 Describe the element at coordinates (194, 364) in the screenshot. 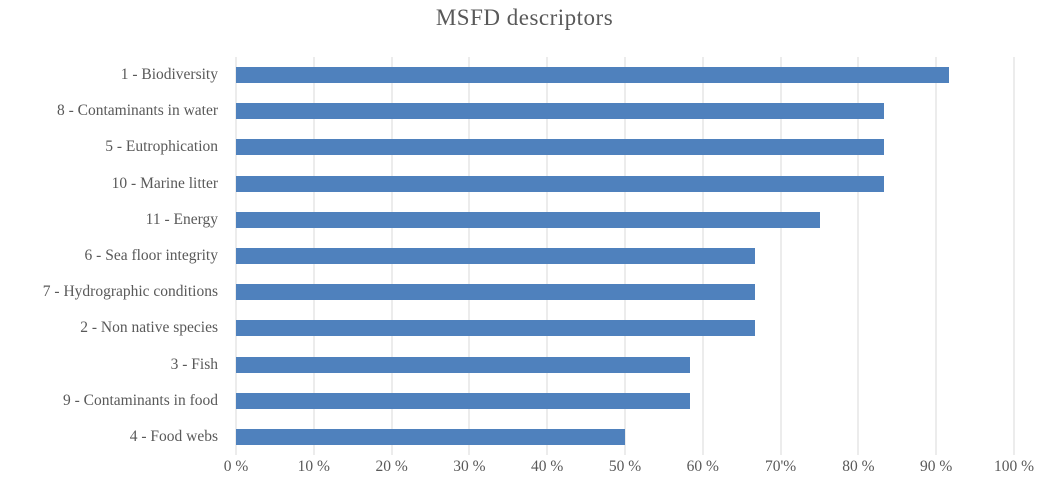

I see `category-label: 3 - Fish` at that location.